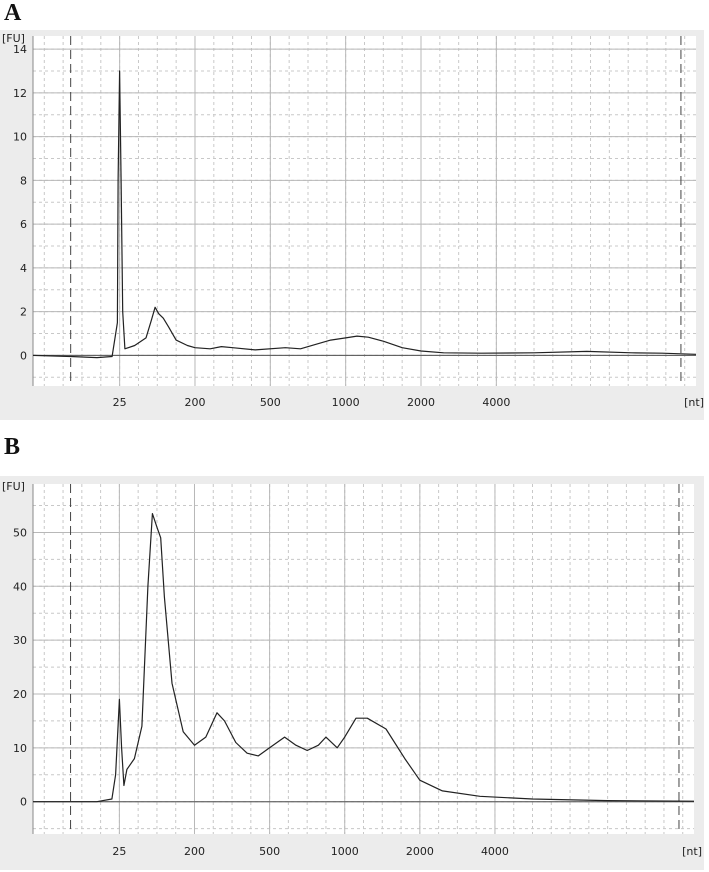 The image size is (709, 872). What do you see at coordinates (20, 586) in the screenshot?
I see `y-tick-label: 40` at bounding box center [20, 586].